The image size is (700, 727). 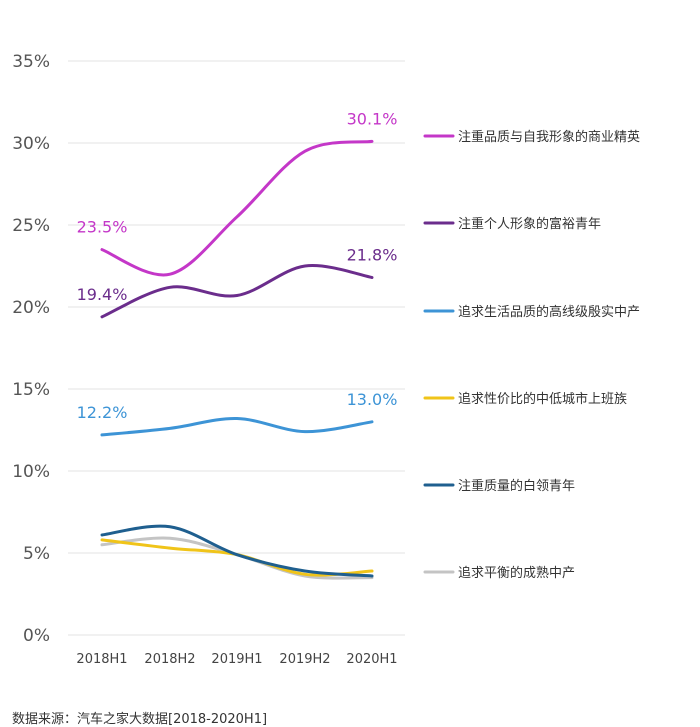 What do you see at coordinates (372, 118) in the screenshot?
I see `data-label: 30.1%` at bounding box center [372, 118].